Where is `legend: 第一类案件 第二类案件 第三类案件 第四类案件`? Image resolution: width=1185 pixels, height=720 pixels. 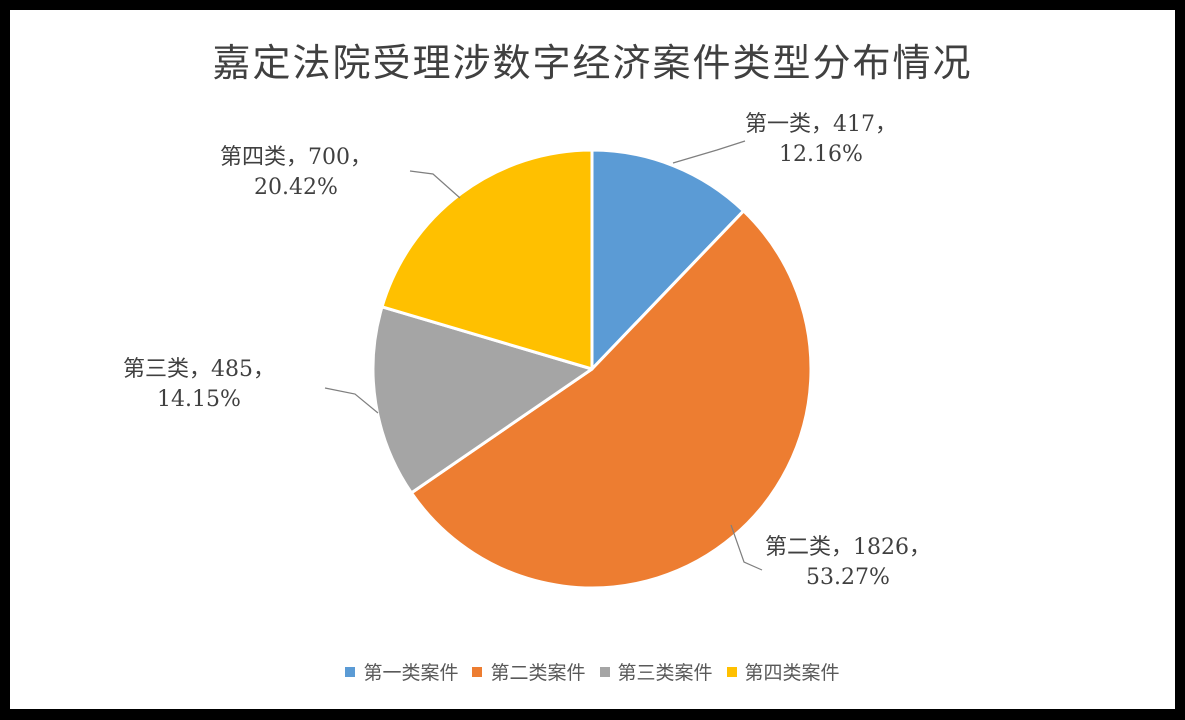
legend: 第一类案件 第二类案件 第三类案件 第四类案件 is located at coordinates (592, 671).